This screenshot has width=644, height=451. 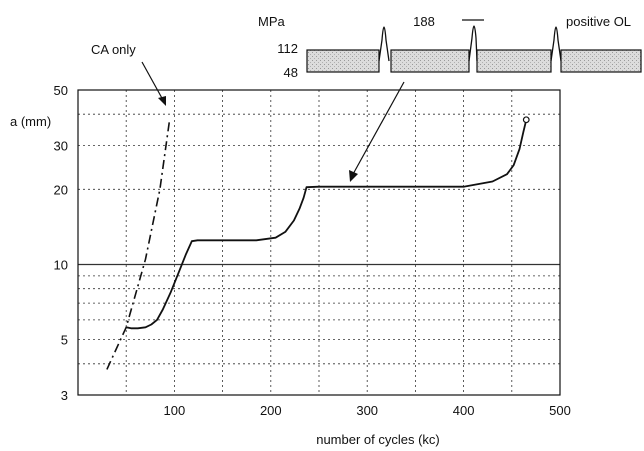 What do you see at coordinates (378, 129) in the screenshot?
I see `schematic-arrow` at bounding box center [378, 129].